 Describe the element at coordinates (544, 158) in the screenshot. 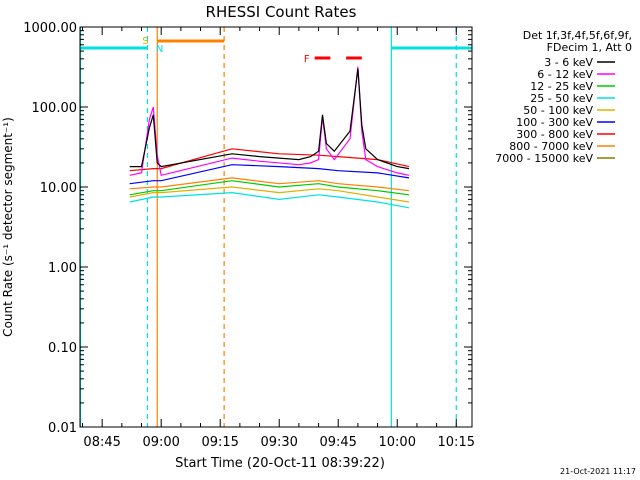

I see `legend-label: 7000 - 15000 keV` at that location.